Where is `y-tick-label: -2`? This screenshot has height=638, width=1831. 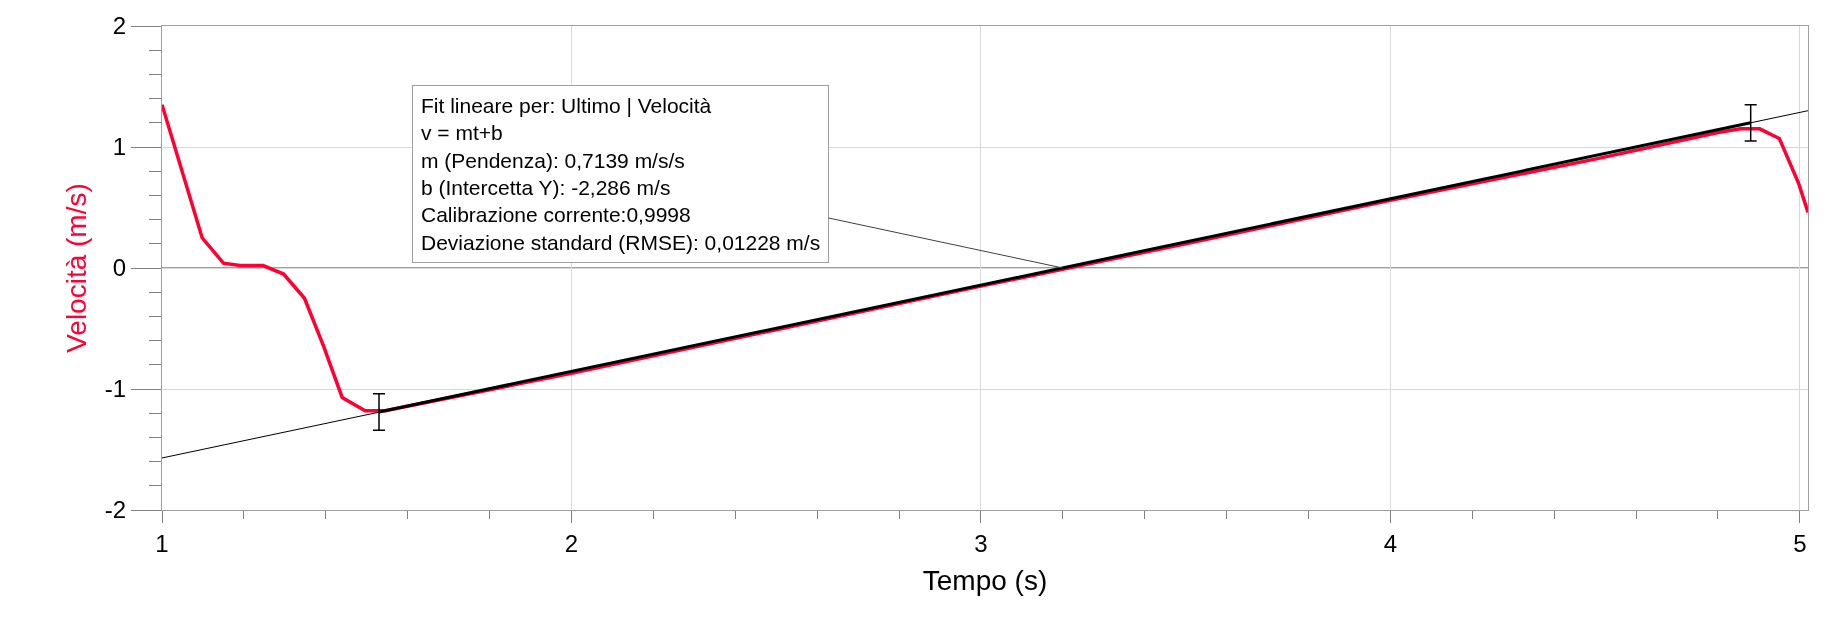 y-tick-label: -2 is located at coordinates (115, 510).